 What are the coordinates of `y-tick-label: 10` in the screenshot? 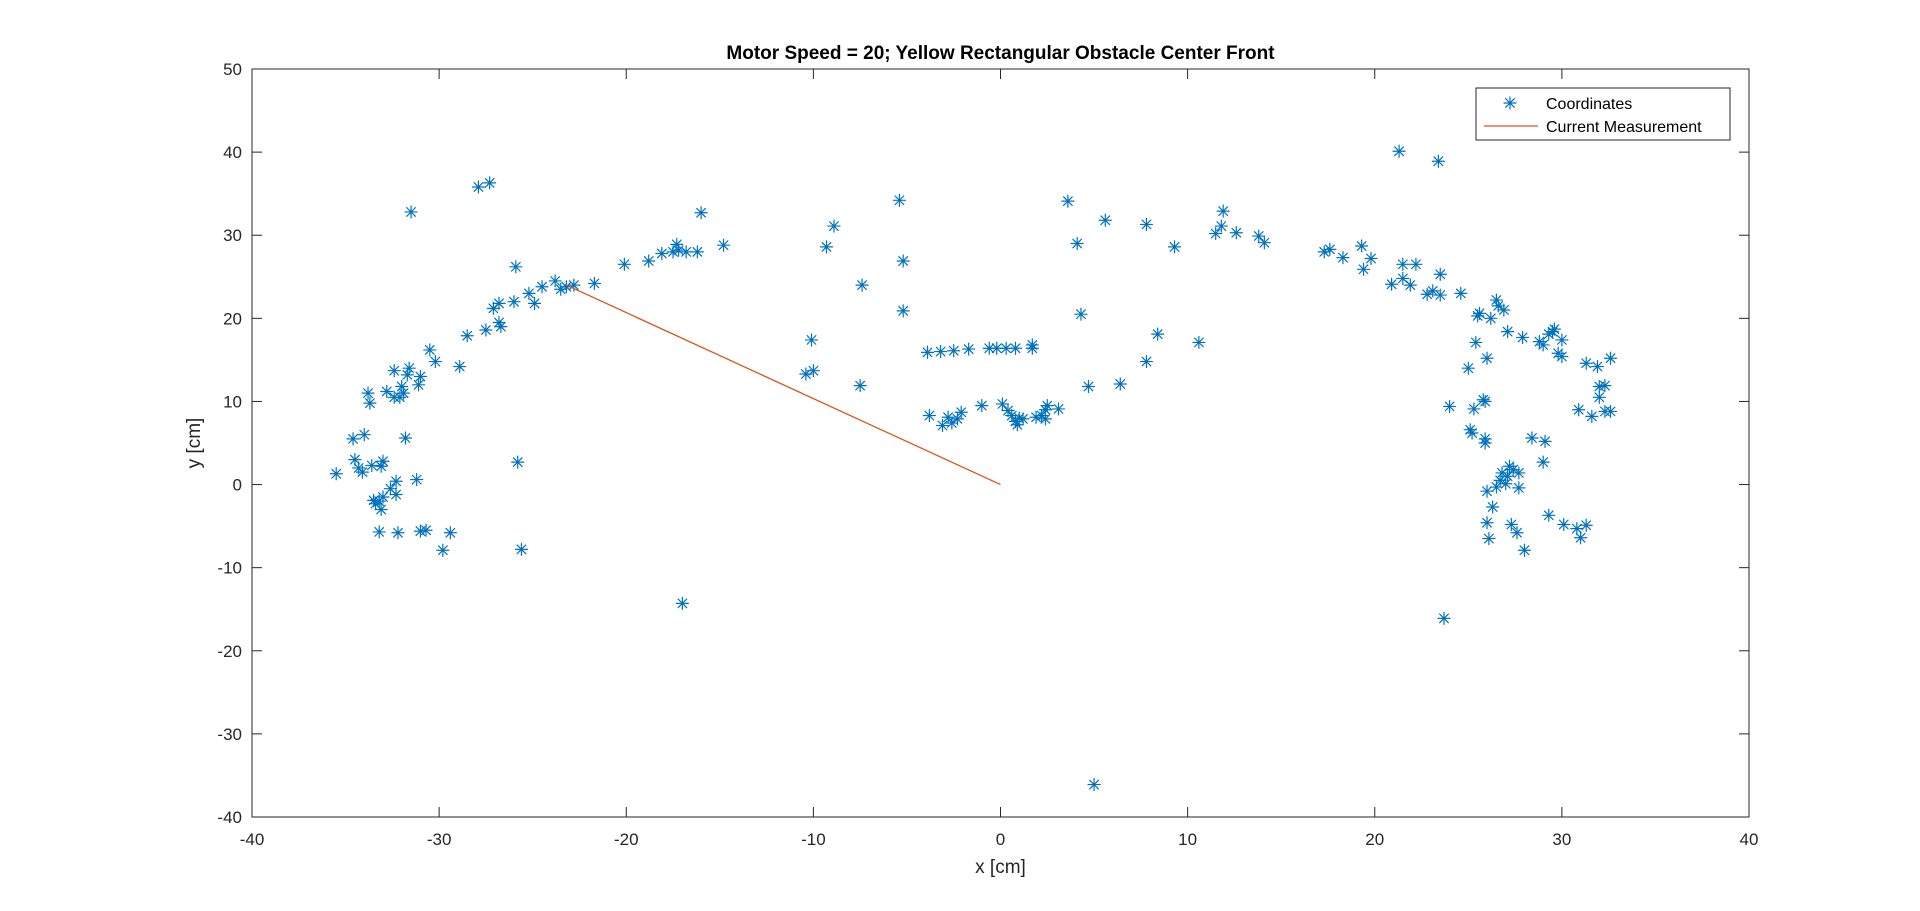 It's located at (232, 401).